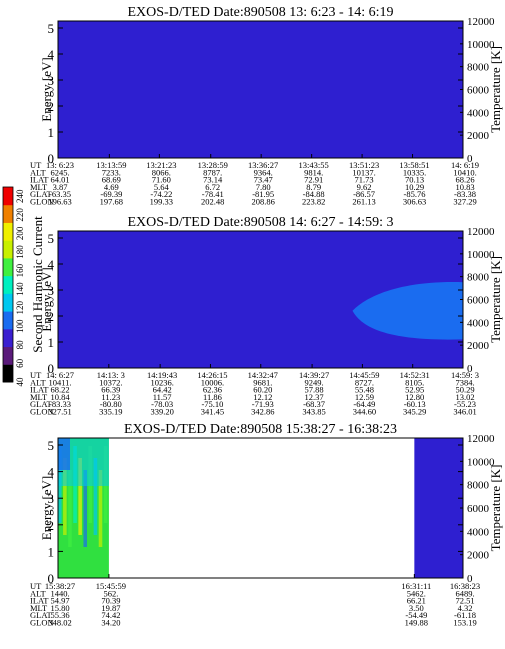  Describe the element at coordinates (162, 404) in the screenshot. I see `ephemeris-value: -78.03` at that location.